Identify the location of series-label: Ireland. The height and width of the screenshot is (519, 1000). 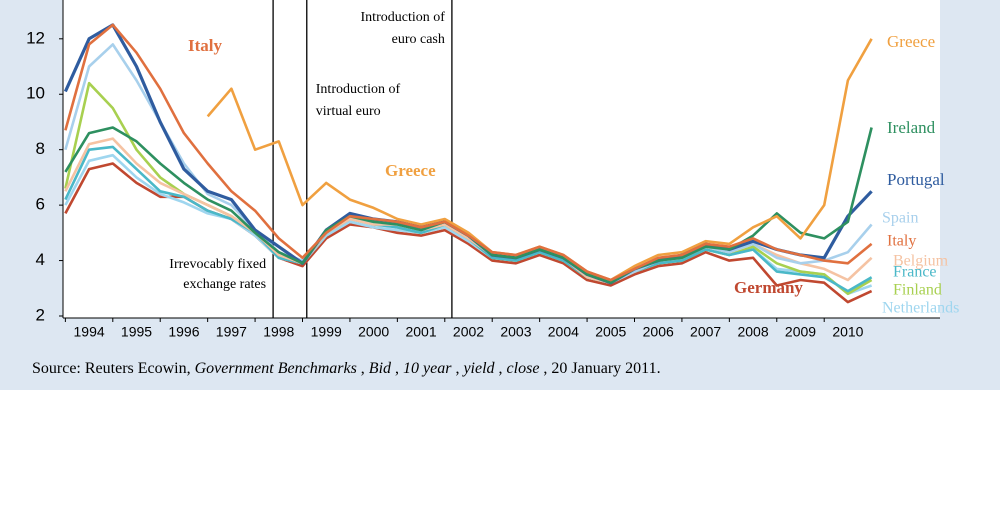
(911, 127).